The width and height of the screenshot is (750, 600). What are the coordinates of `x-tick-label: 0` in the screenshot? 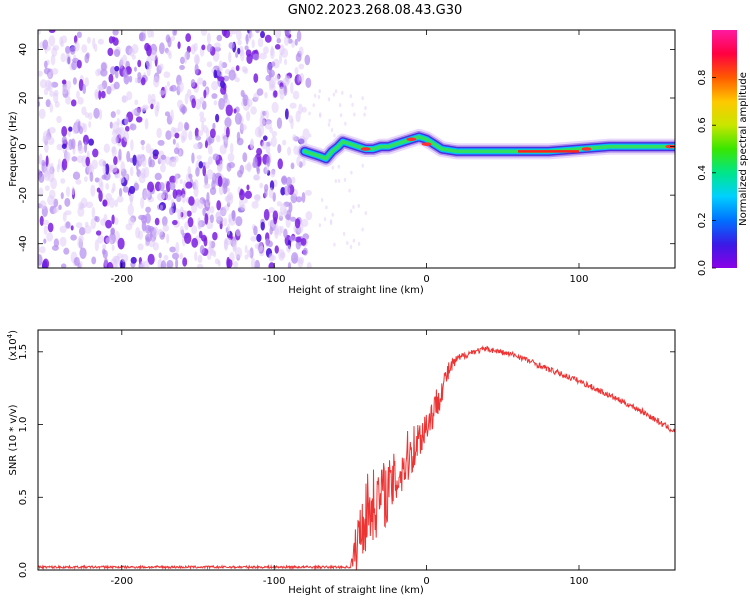 It's located at (426, 581).